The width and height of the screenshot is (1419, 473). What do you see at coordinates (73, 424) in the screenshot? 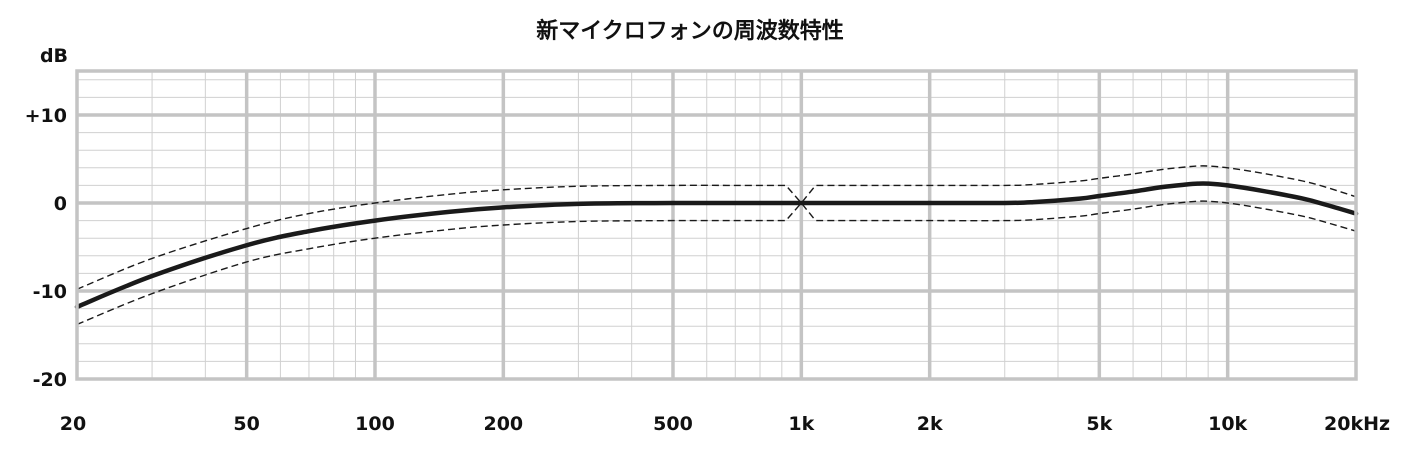
I see `x-tick-label: 20` at bounding box center [73, 424].